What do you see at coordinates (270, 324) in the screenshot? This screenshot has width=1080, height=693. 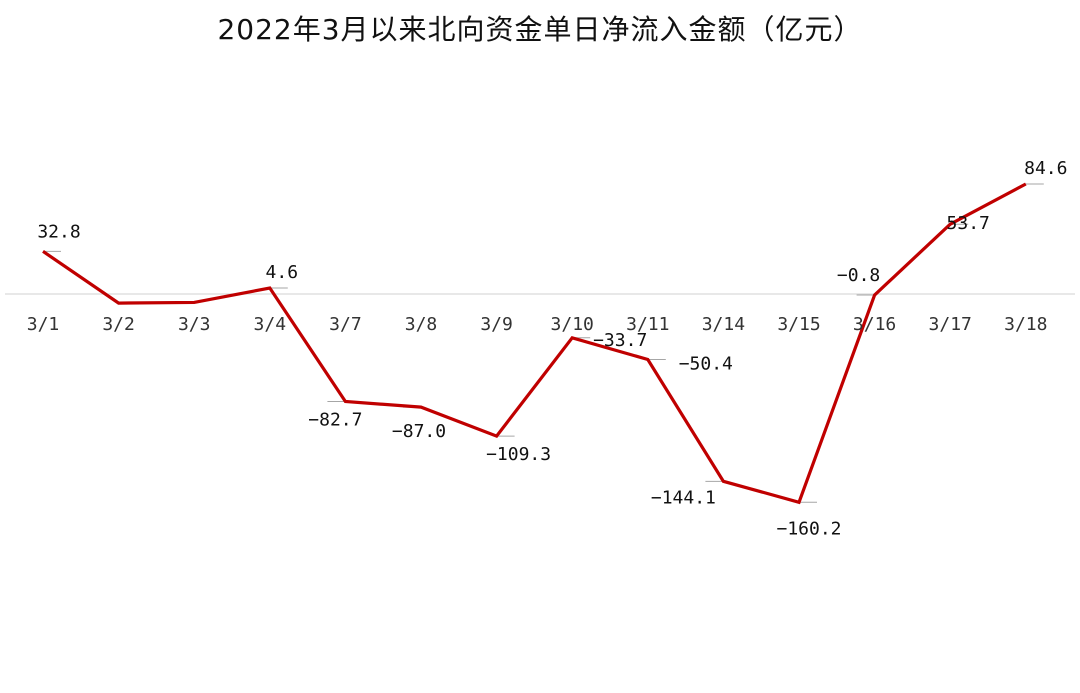 I see `x-tick-label: 3/4` at bounding box center [270, 324].